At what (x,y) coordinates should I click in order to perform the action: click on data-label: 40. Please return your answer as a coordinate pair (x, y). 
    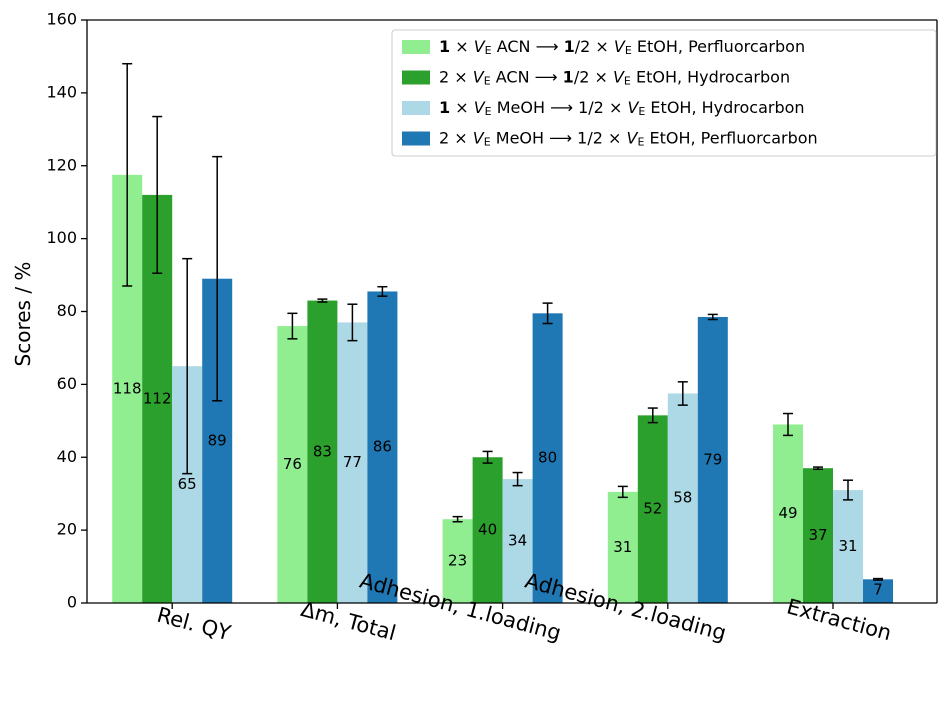
    Looking at the image, I should click on (487, 530).